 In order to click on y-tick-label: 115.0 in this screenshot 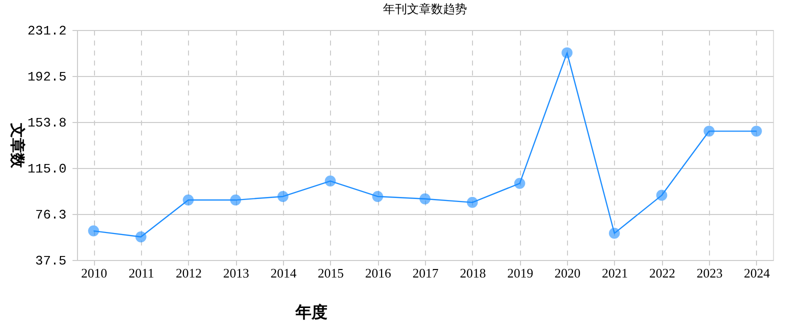, I will do `click(46, 168)`.